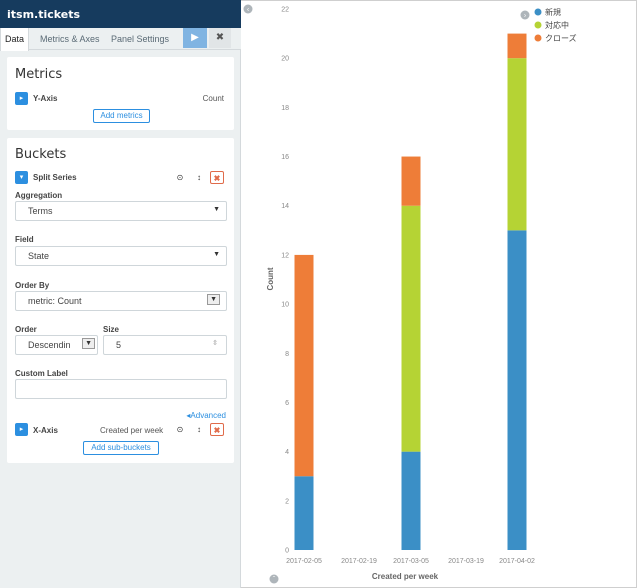  I want to click on field-label: Field, so click(24, 239).